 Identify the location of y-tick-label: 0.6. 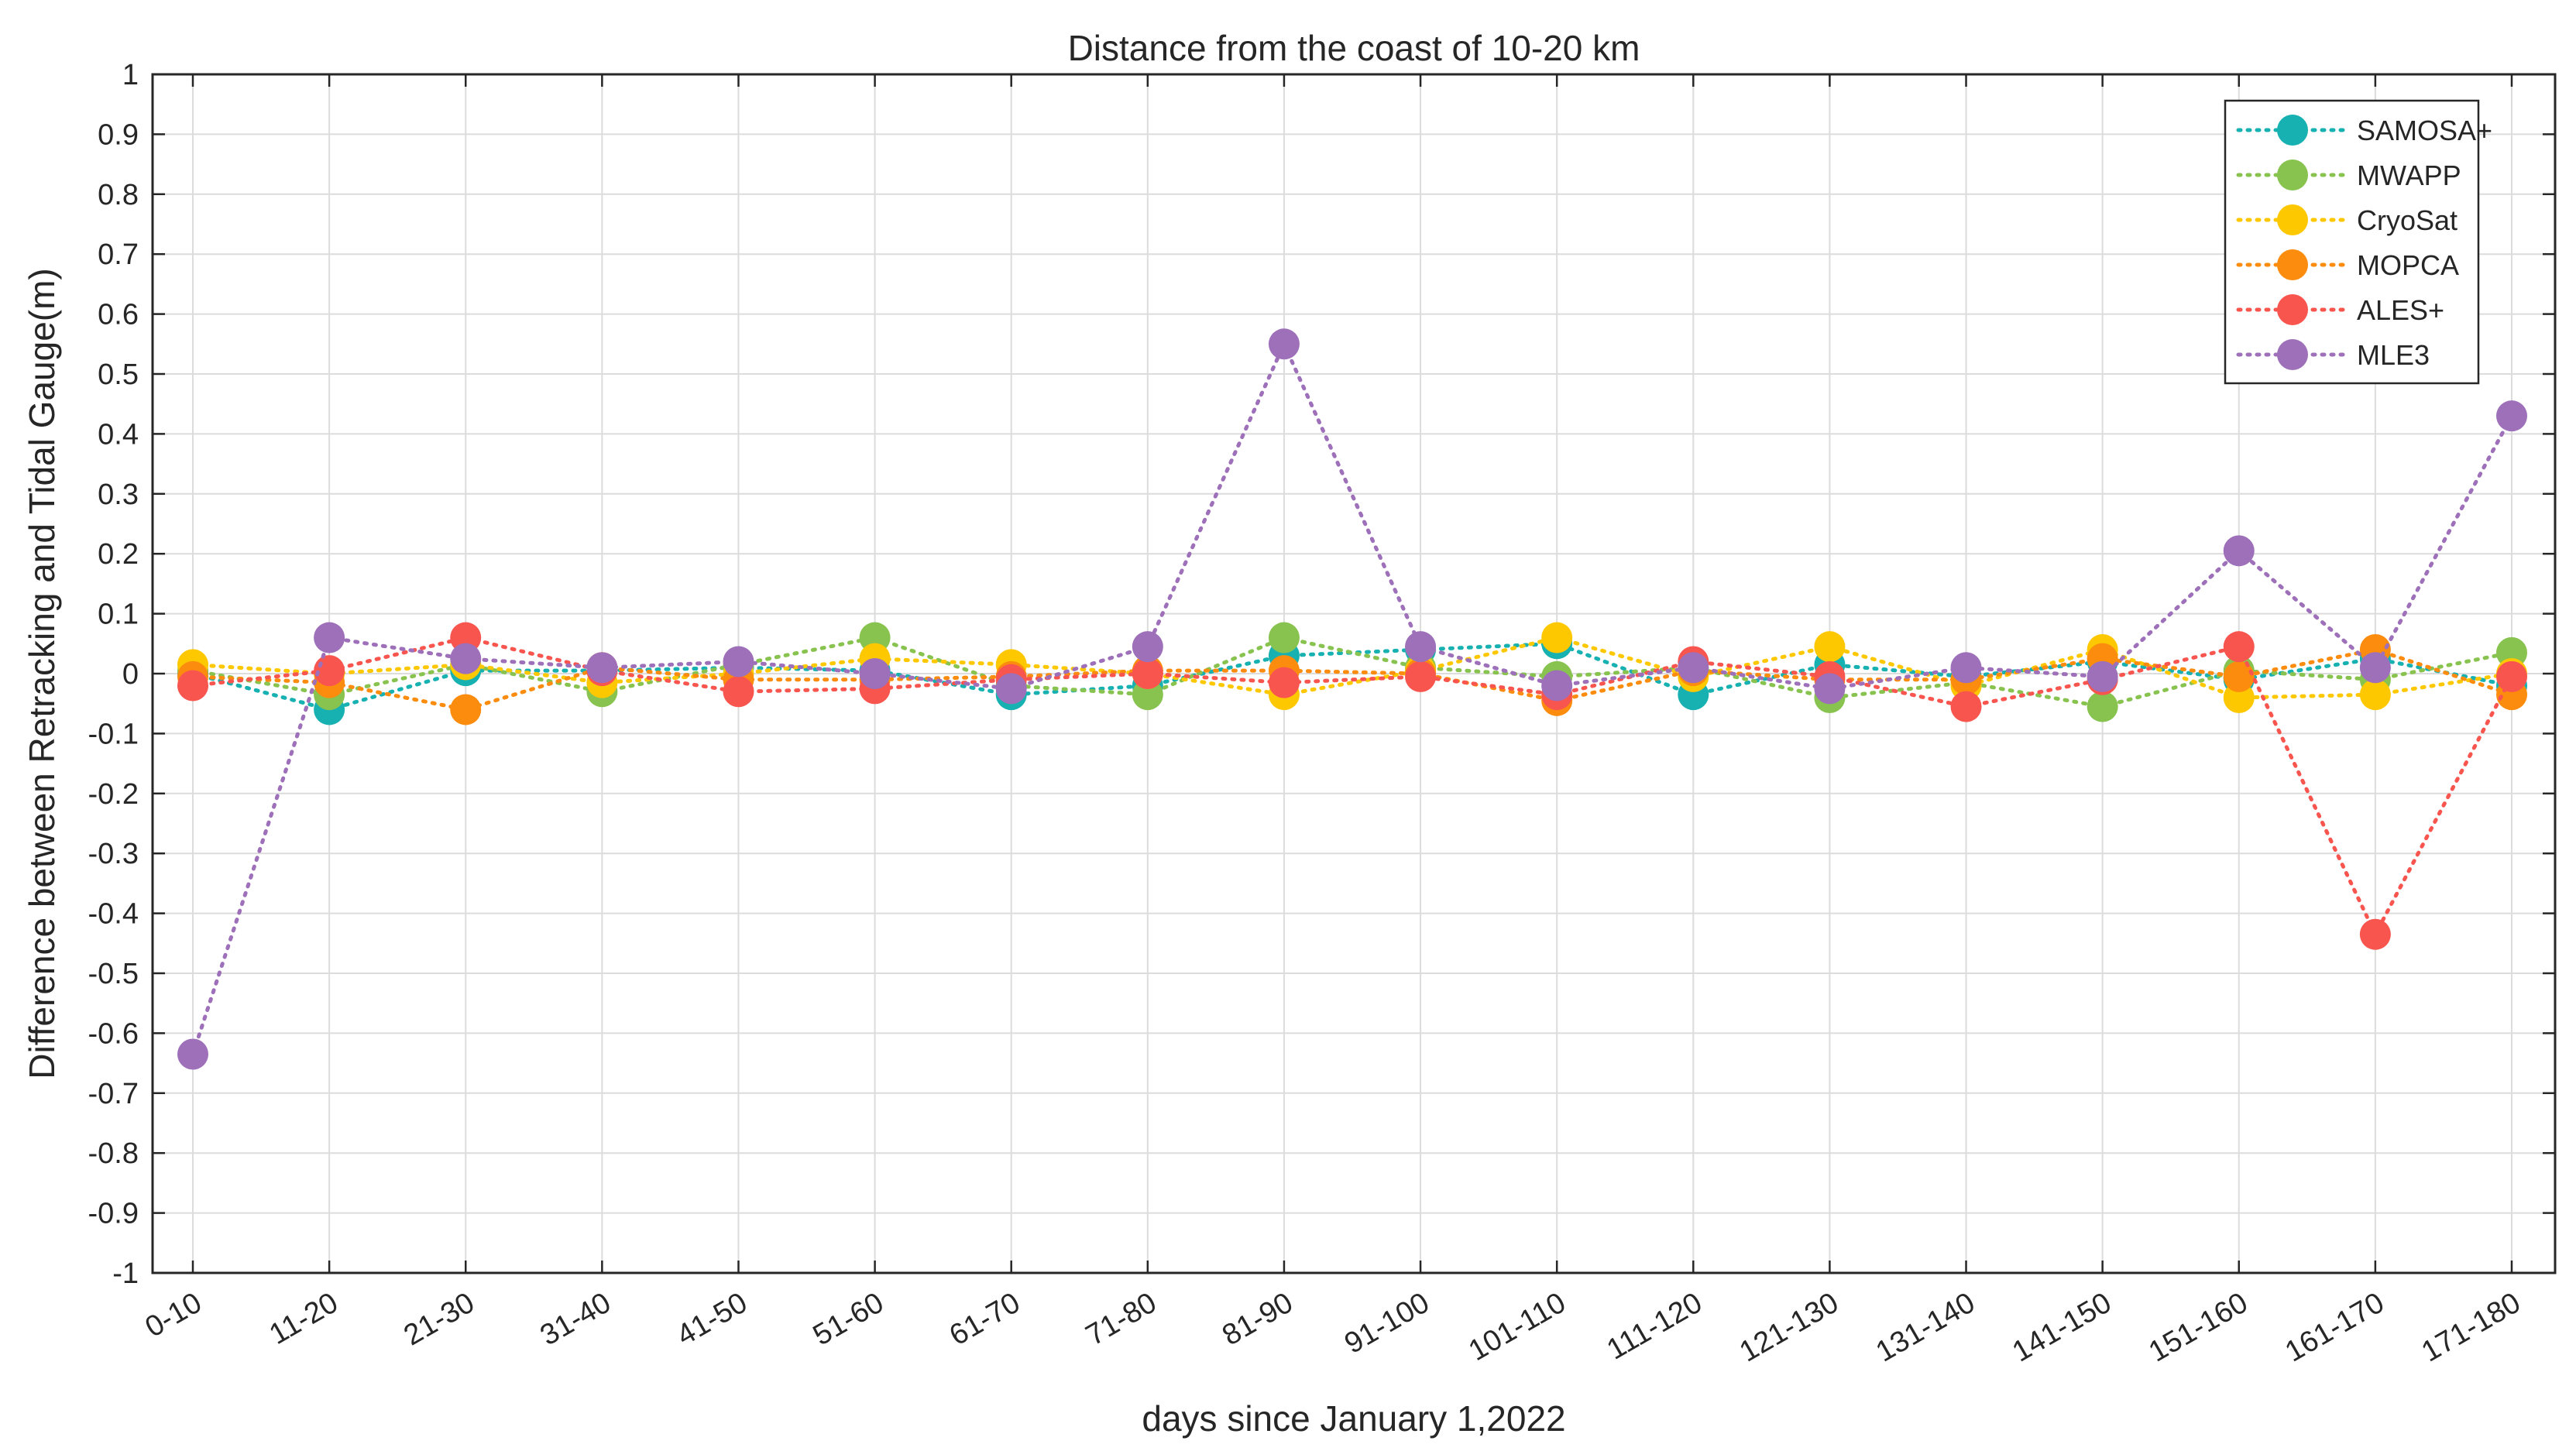
(118, 315).